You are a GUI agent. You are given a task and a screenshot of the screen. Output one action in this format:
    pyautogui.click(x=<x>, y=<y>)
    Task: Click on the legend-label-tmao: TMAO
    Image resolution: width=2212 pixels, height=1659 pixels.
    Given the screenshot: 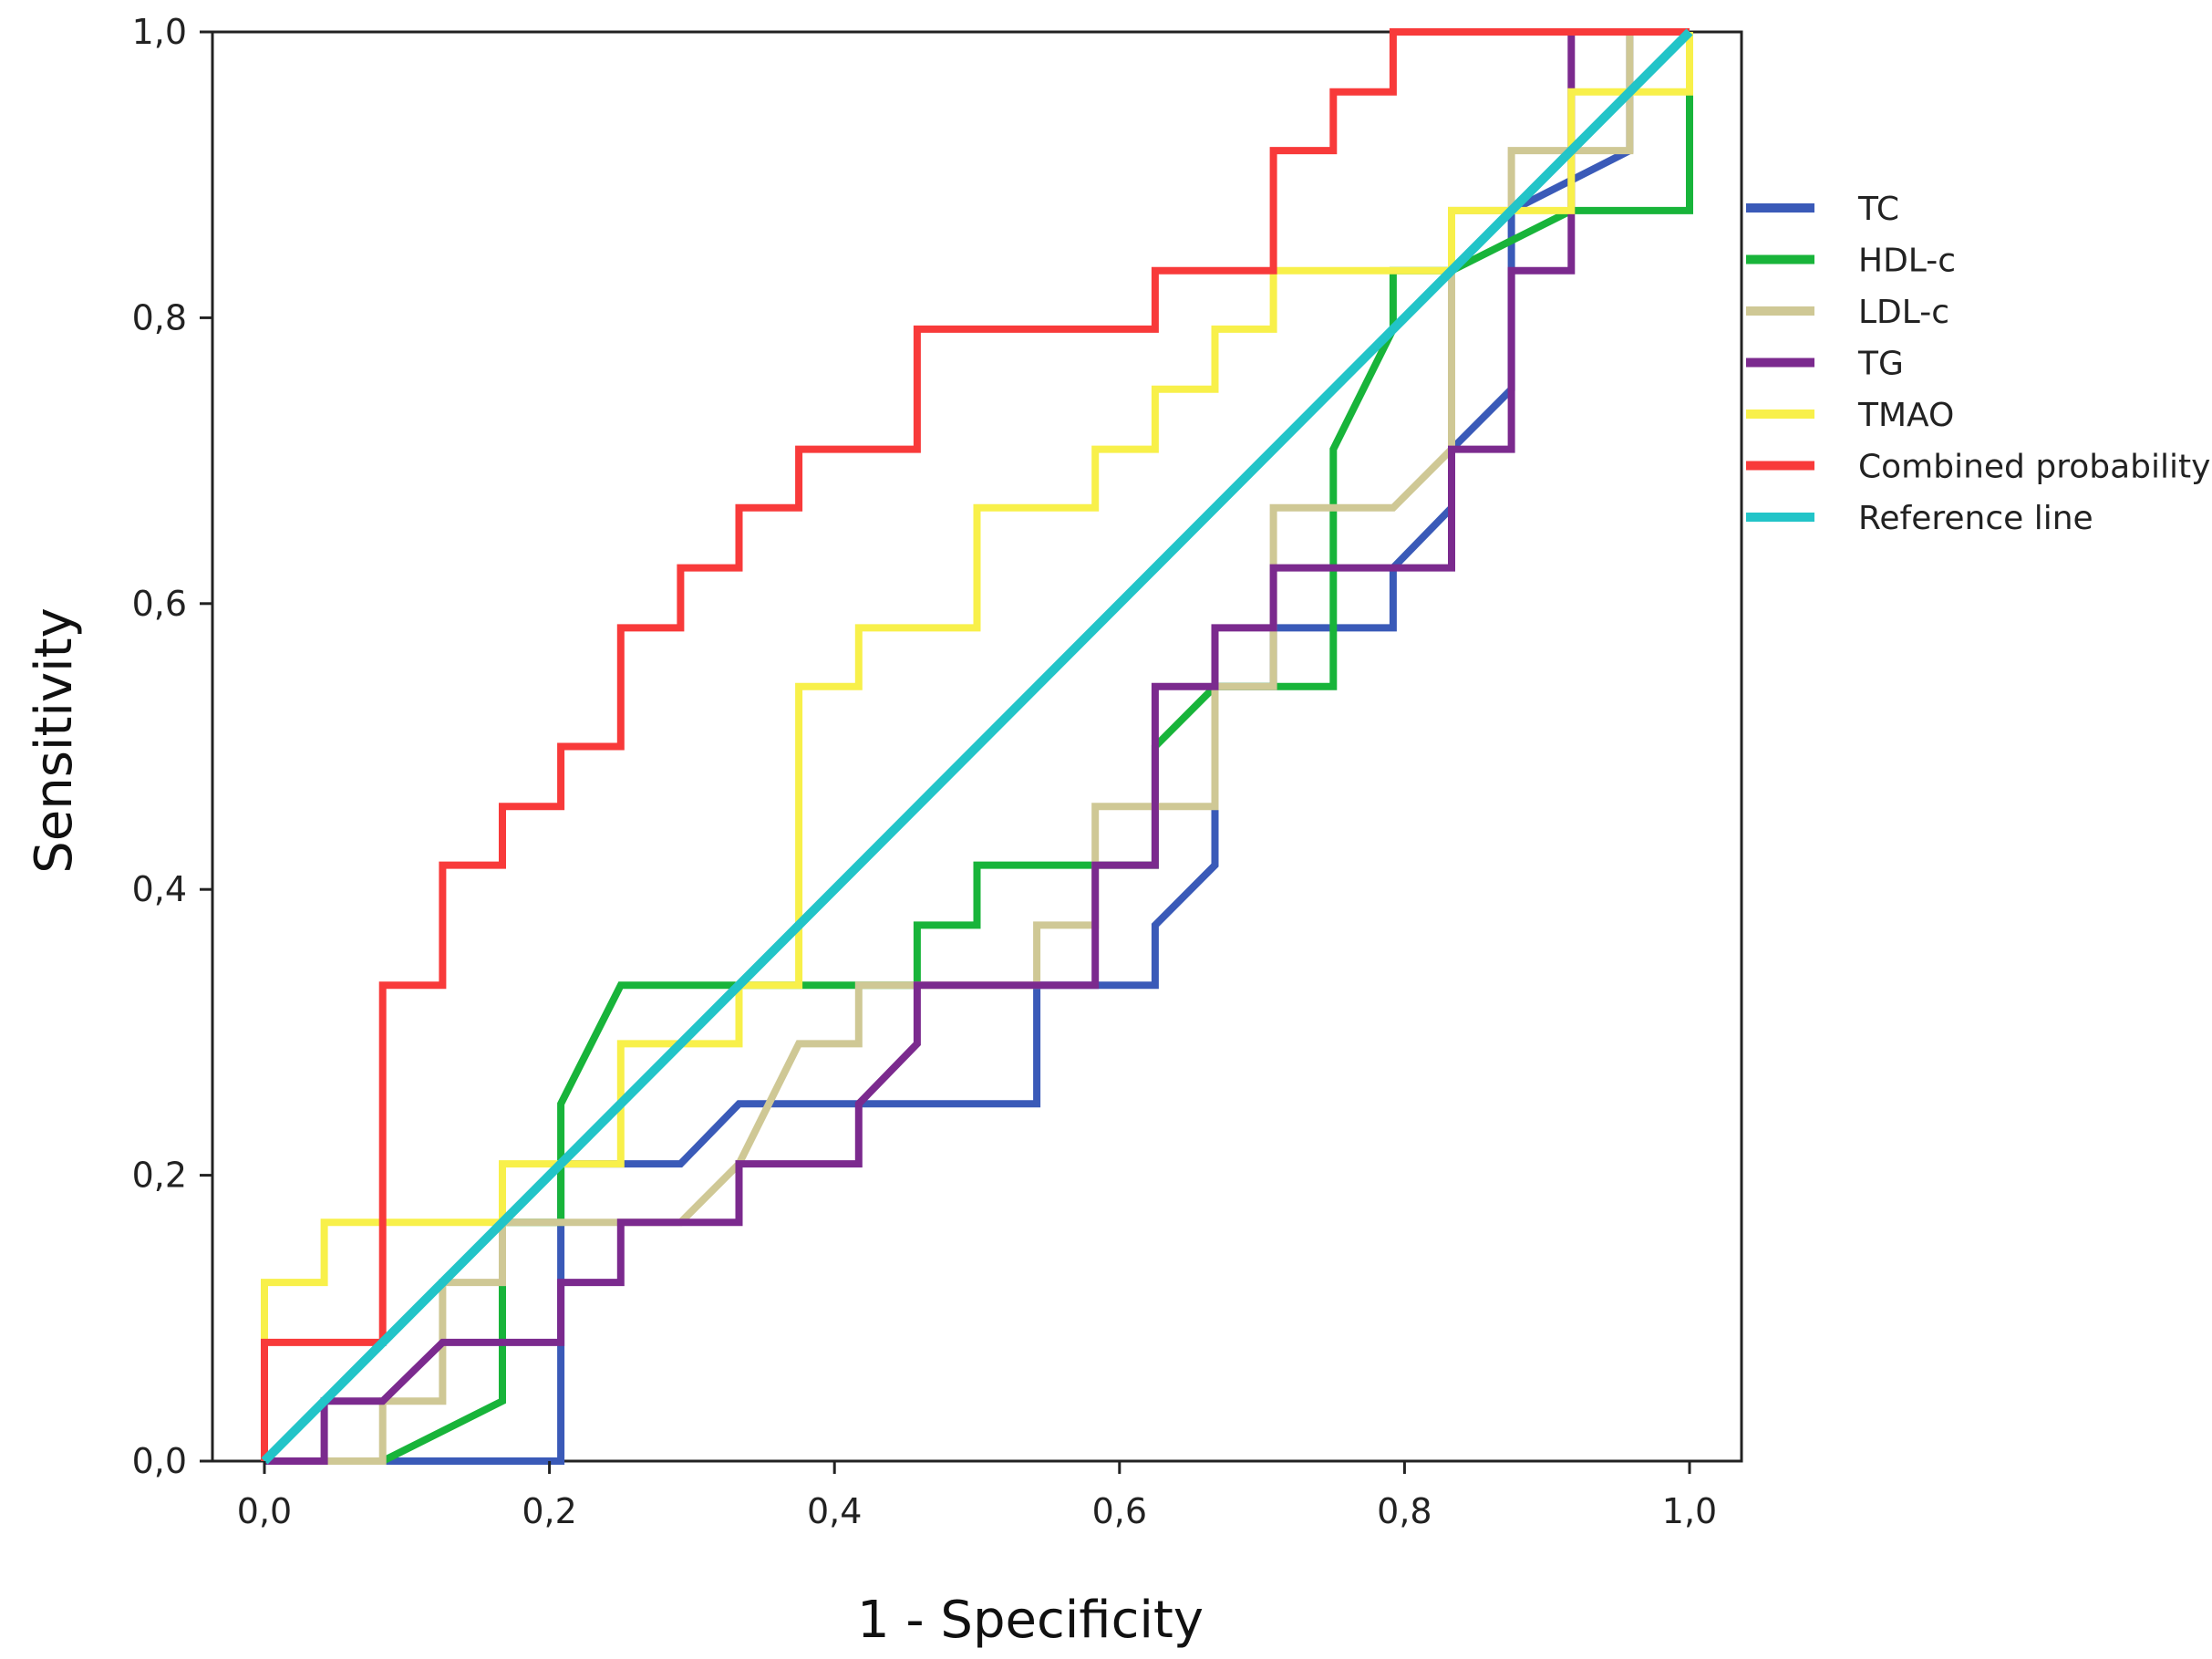 What is the action you would take?
    pyautogui.click(x=1906, y=416)
    